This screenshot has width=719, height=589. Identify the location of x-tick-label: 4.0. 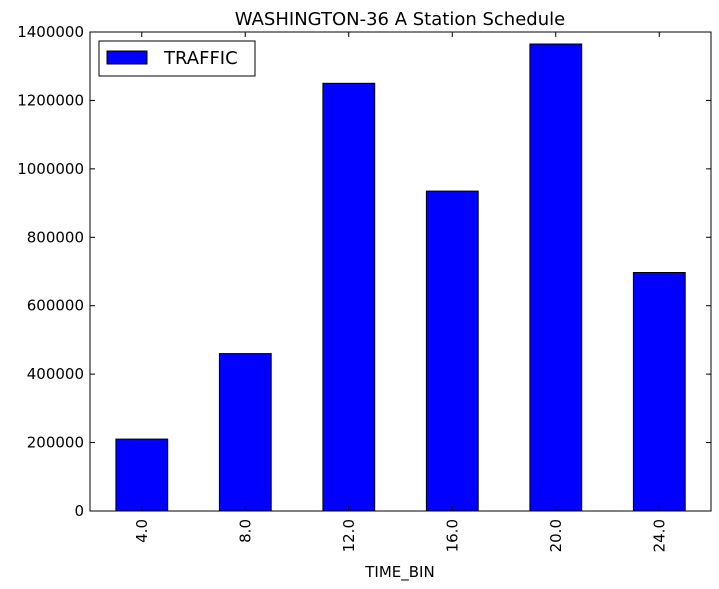
(142, 531).